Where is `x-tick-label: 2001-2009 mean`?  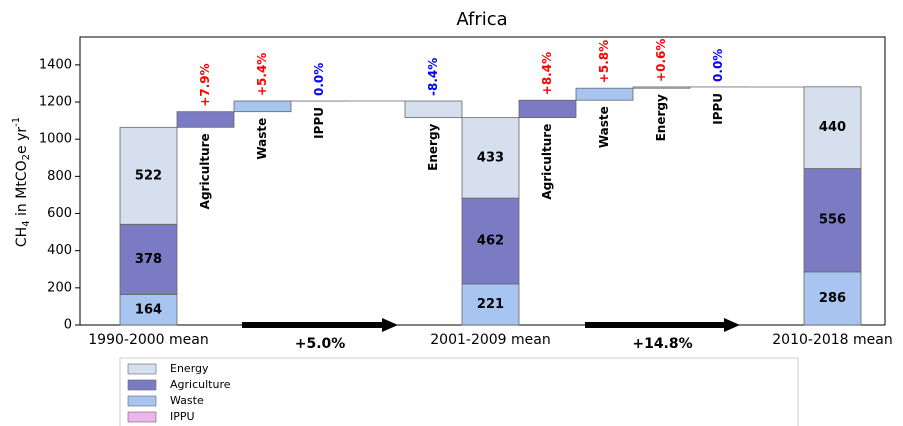
x-tick-label: 2001-2009 mean is located at coordinates (490, 340).